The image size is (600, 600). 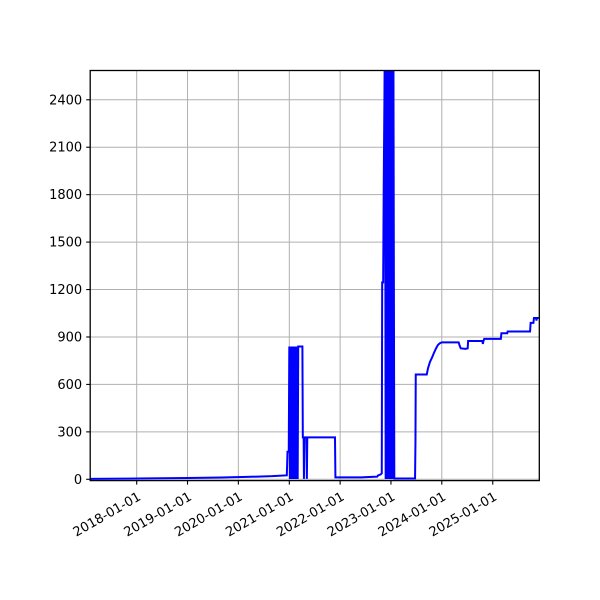 What do you see at coordinates (65, 195) in the screenshot?
I see `y-axis-tick-label: 1800` at bounding box center [65, 195].